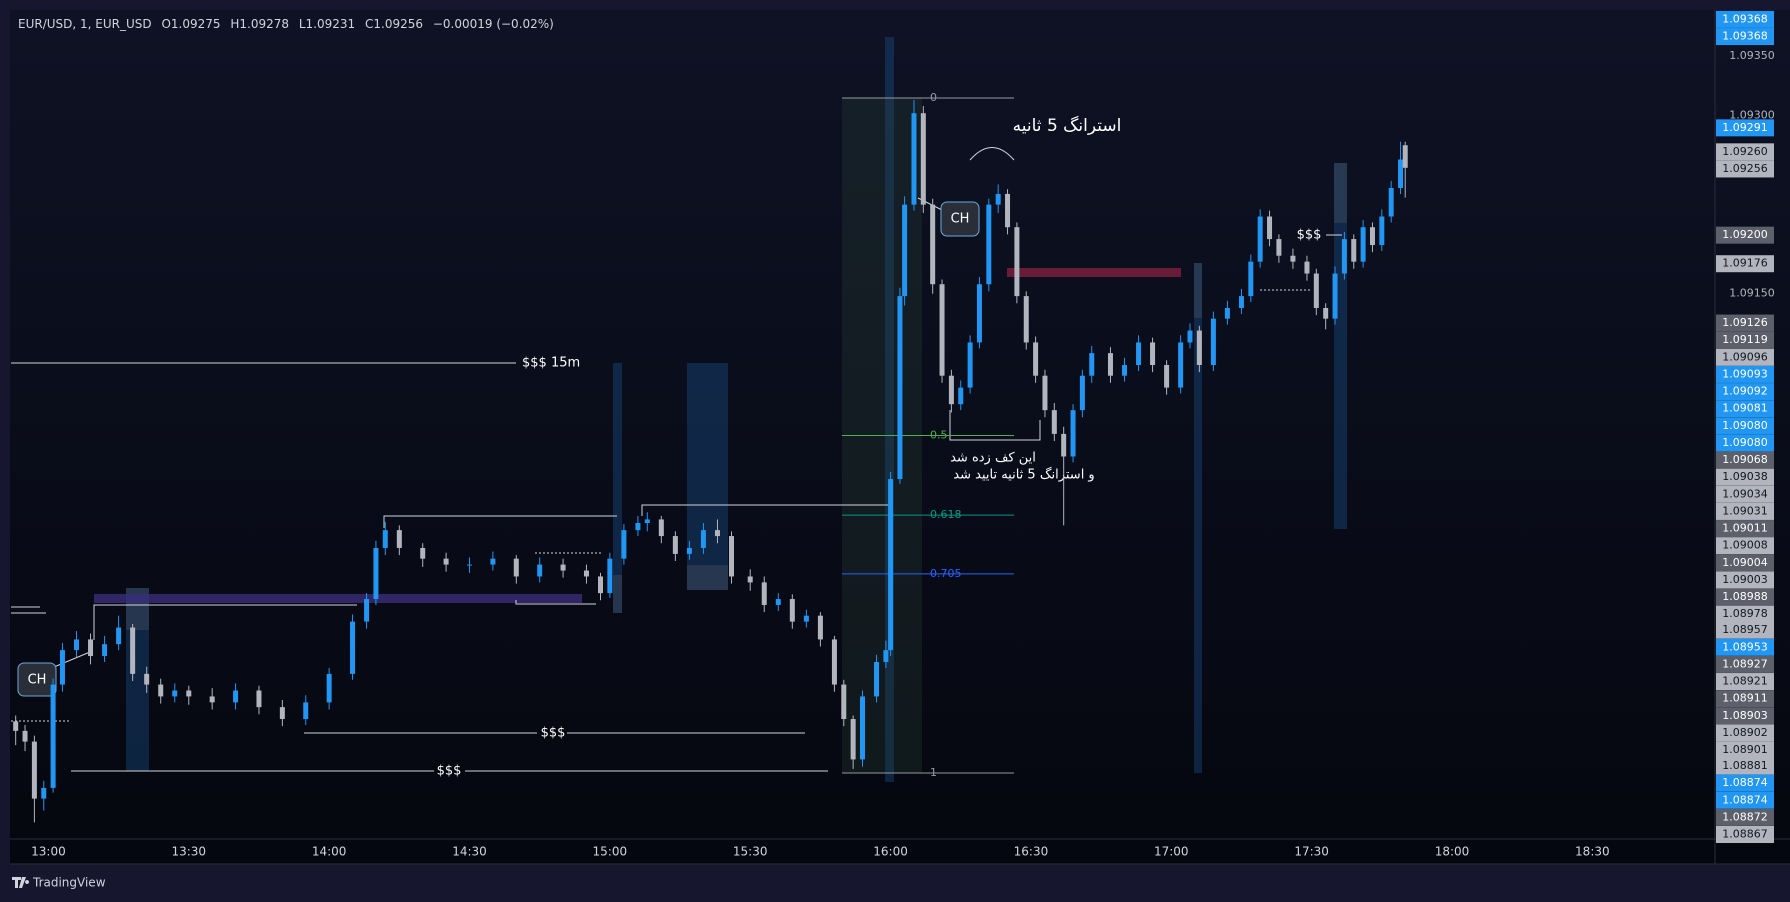  Describe the element at coordinates (1745, 528) in the screenshot. I see `price-tag-label: 1.09011` at that location.